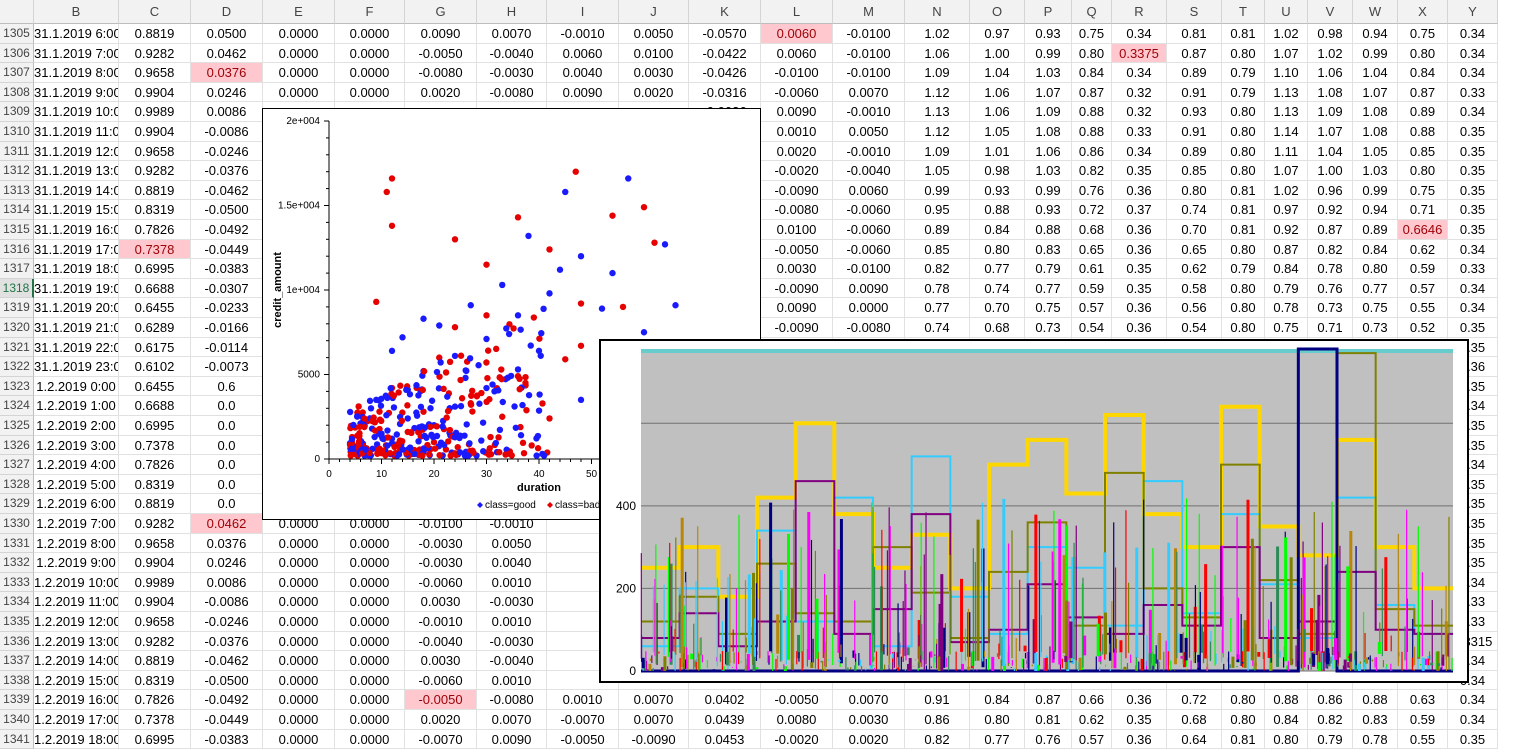 This screenshot has width=1533, height=751. Describe the element at coordinates (1194, 739) in the screenshot. I see `table-cell: 0.64` at that location.